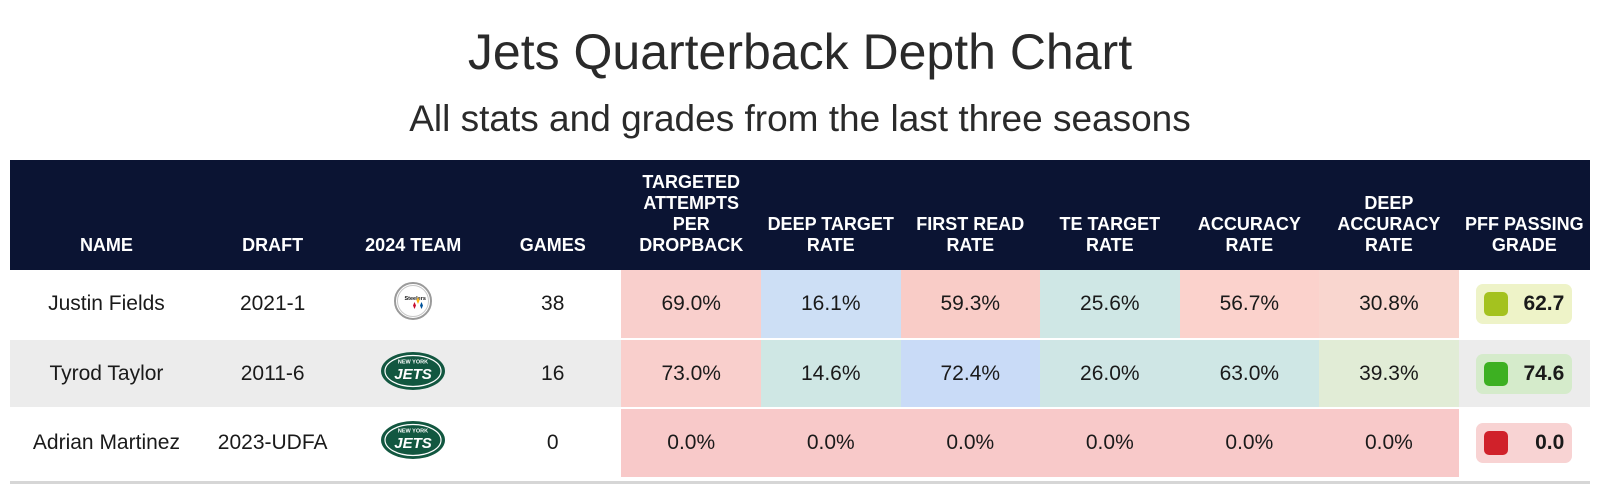 The image size is (1600, 492). I want to click on stat-cell-targeted-attempts: 69.0%, so click(691, 305).